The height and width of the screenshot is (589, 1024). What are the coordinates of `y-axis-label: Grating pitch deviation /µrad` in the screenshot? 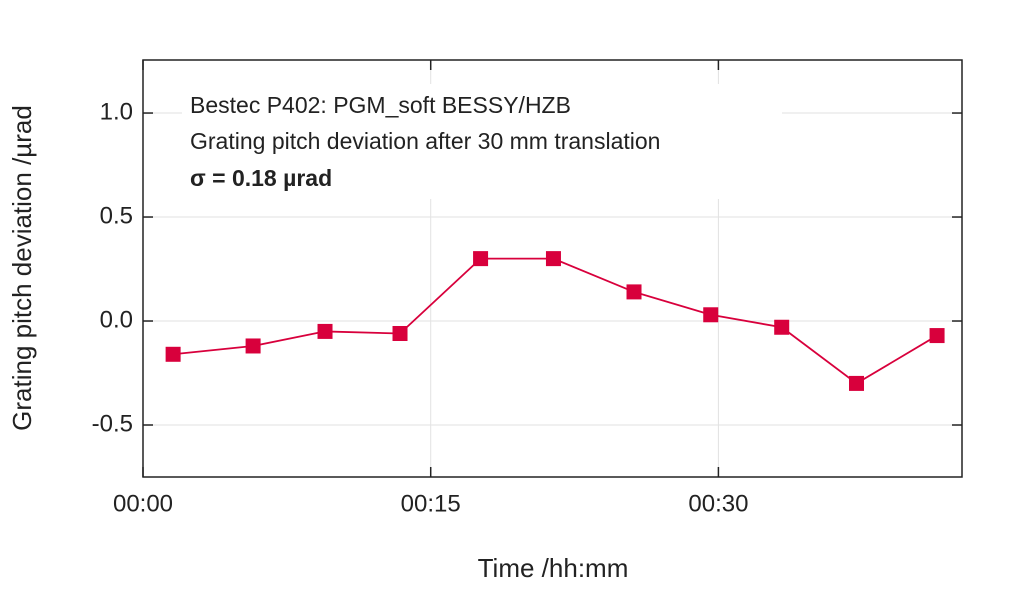 It's located at (22, 268).